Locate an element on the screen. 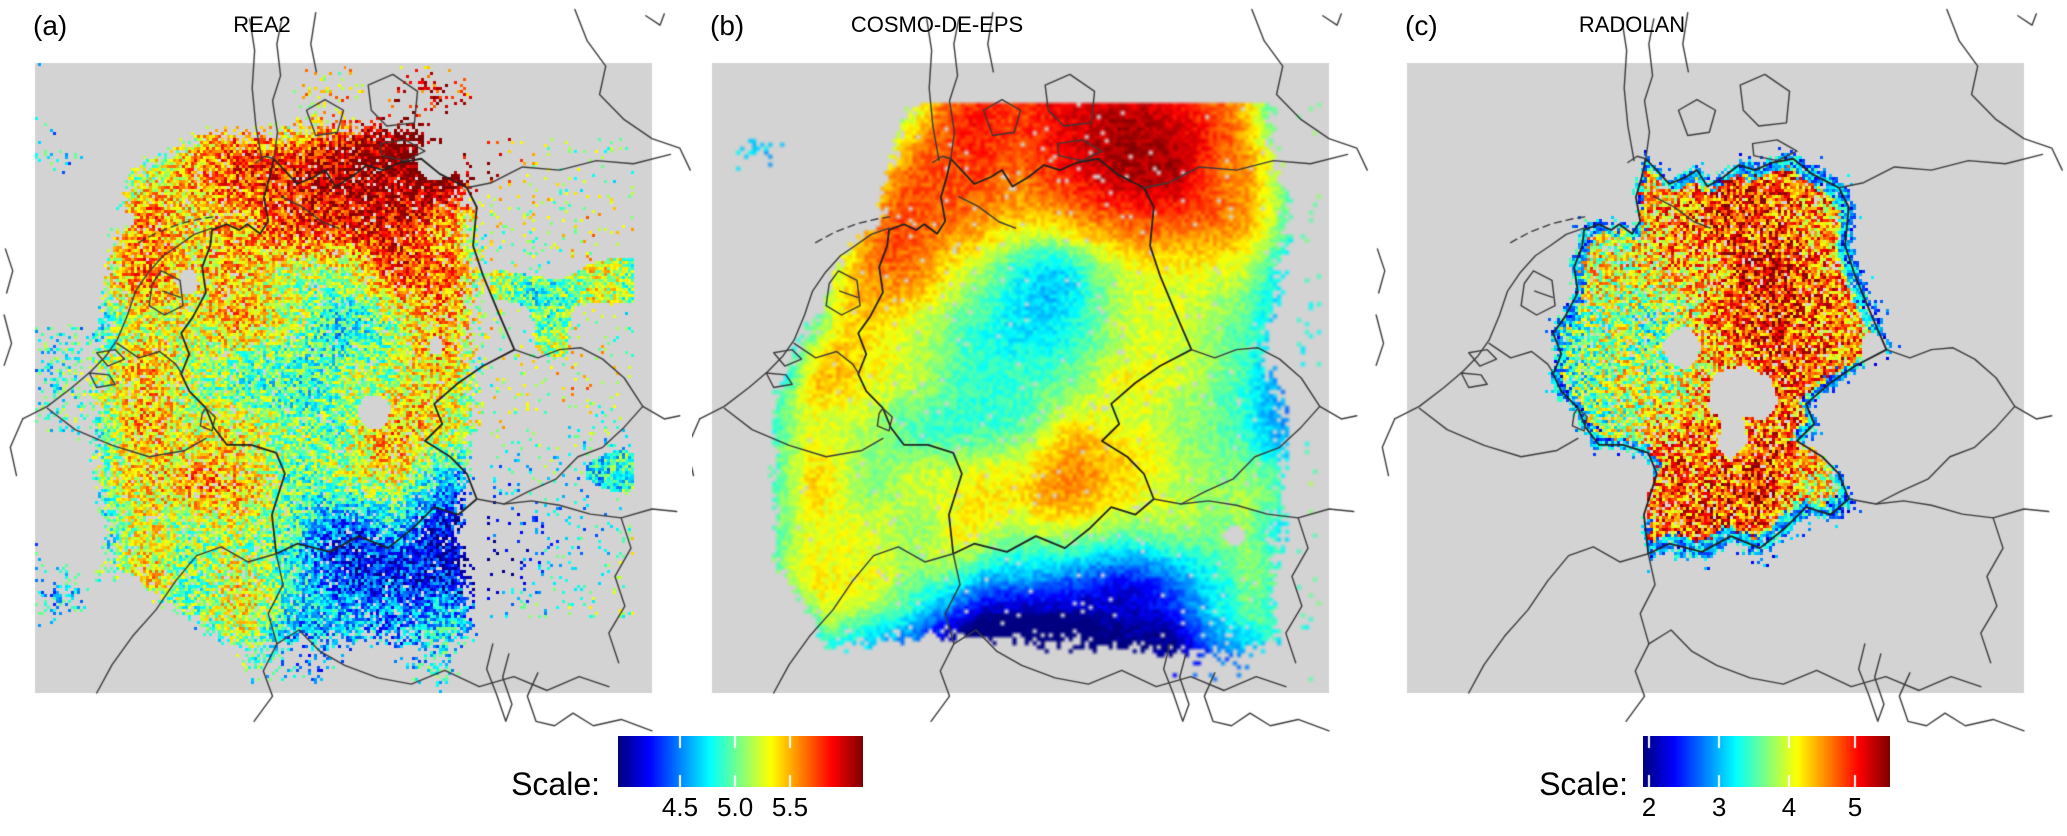 This screenshot has height=836, width=2067. colorbar-tick-label: 5.0 is located at coordinates (735, 807).